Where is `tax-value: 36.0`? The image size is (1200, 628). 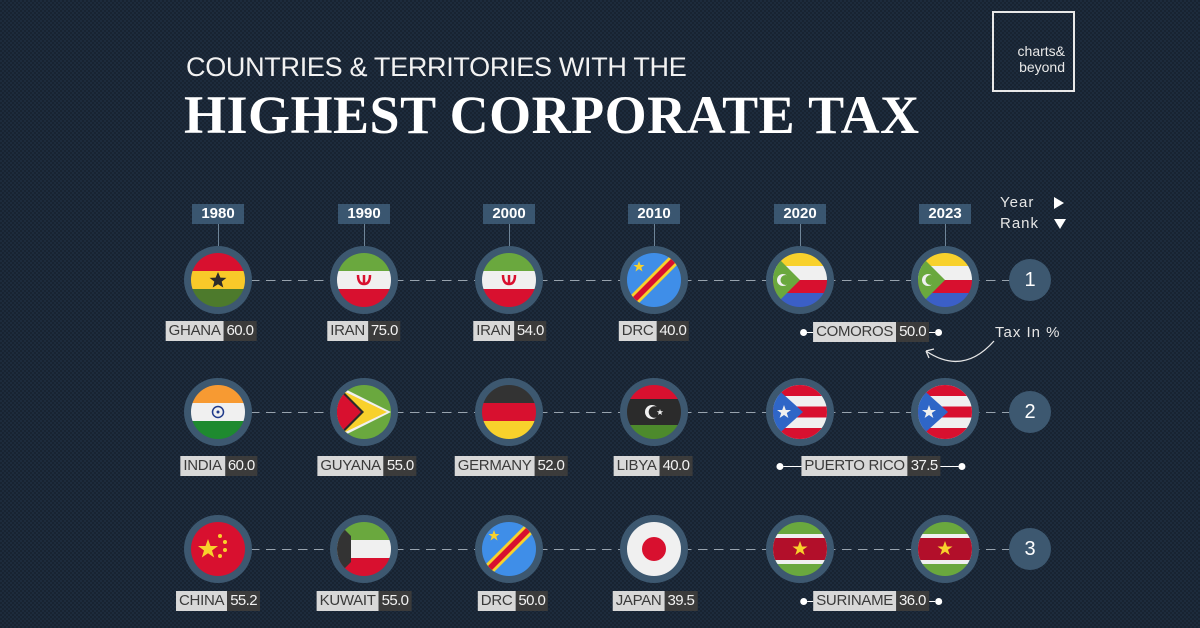 tax-value: 36.0 is located at coordinates (912, 601).